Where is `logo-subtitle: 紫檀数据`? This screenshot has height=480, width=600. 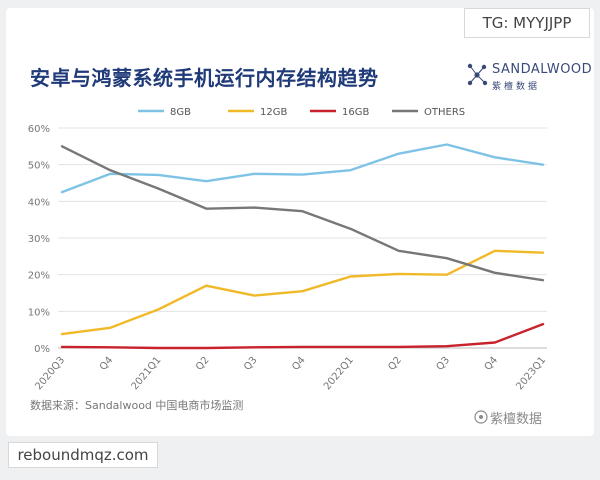
logo-subtitle: 紫檀数据 is located at coordinates (516, 87).